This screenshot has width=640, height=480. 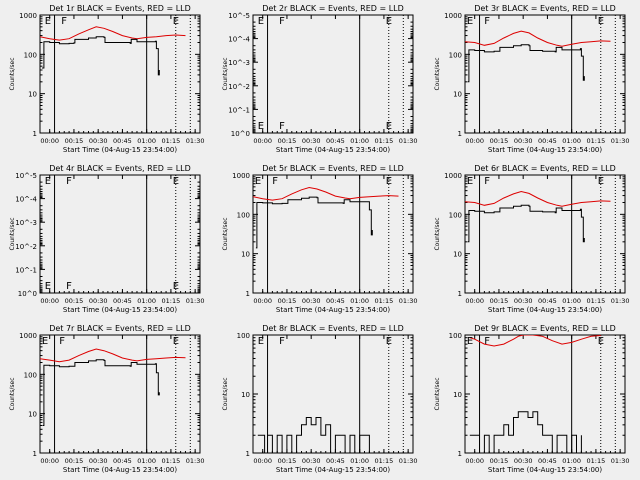 I want to click on chart-title: Det 6r BLACK = Events, RED = LLD, so click(x=545, y=168).